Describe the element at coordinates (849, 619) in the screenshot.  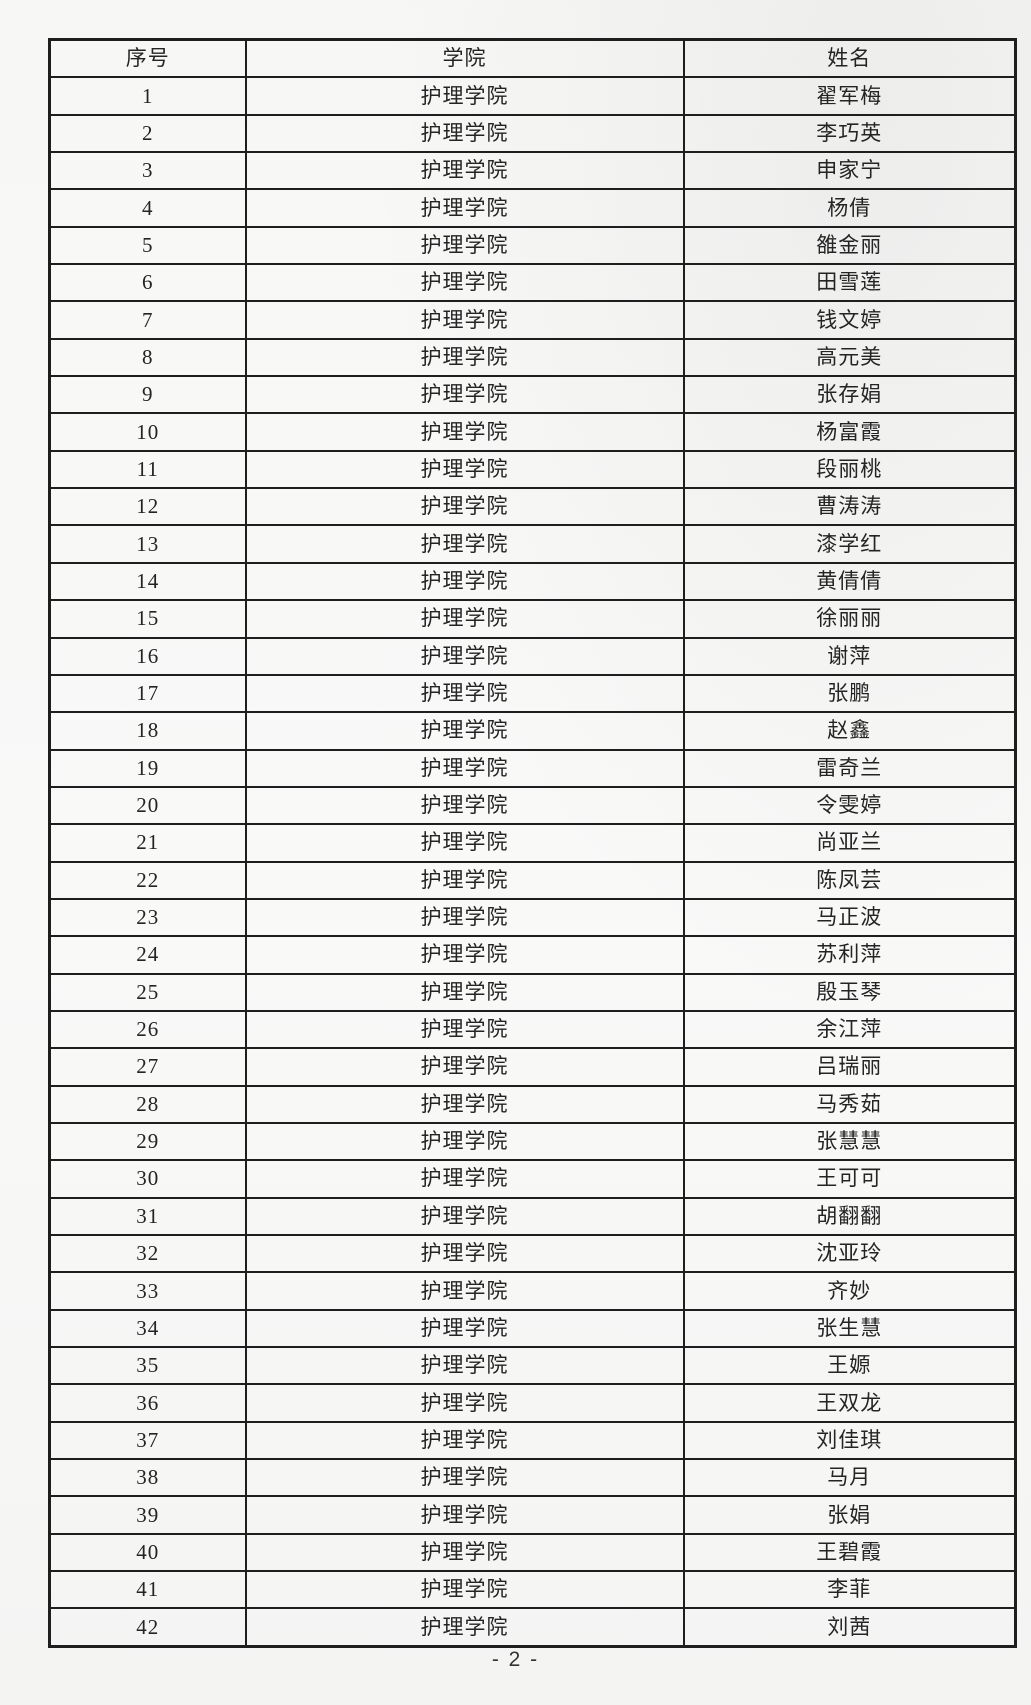
I see `name-cell: 徐丽丽` at that location.